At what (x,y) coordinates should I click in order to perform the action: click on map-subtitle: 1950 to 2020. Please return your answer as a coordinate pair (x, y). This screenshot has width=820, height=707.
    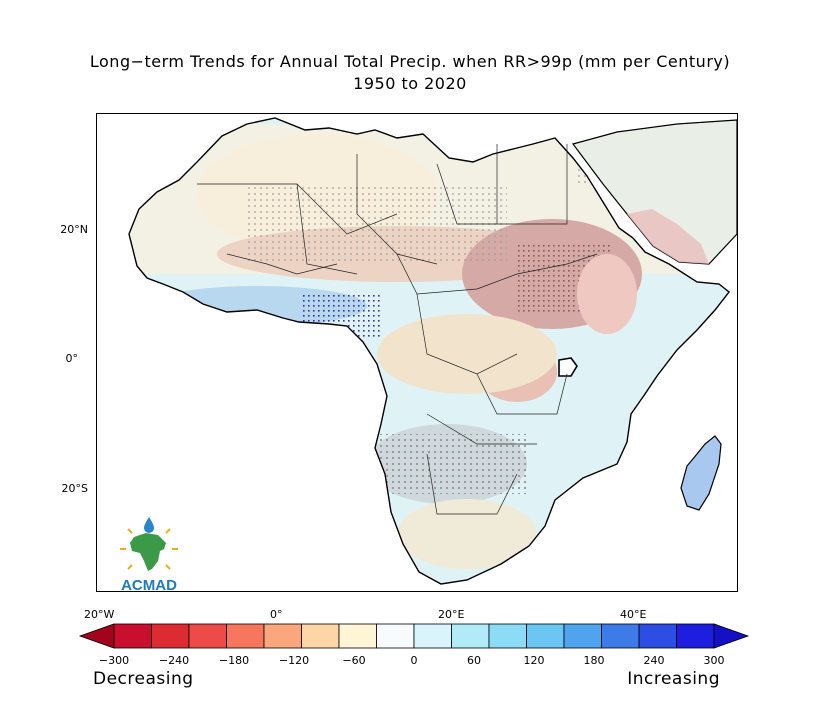
    Looking at the image, I should click on (410, 83).